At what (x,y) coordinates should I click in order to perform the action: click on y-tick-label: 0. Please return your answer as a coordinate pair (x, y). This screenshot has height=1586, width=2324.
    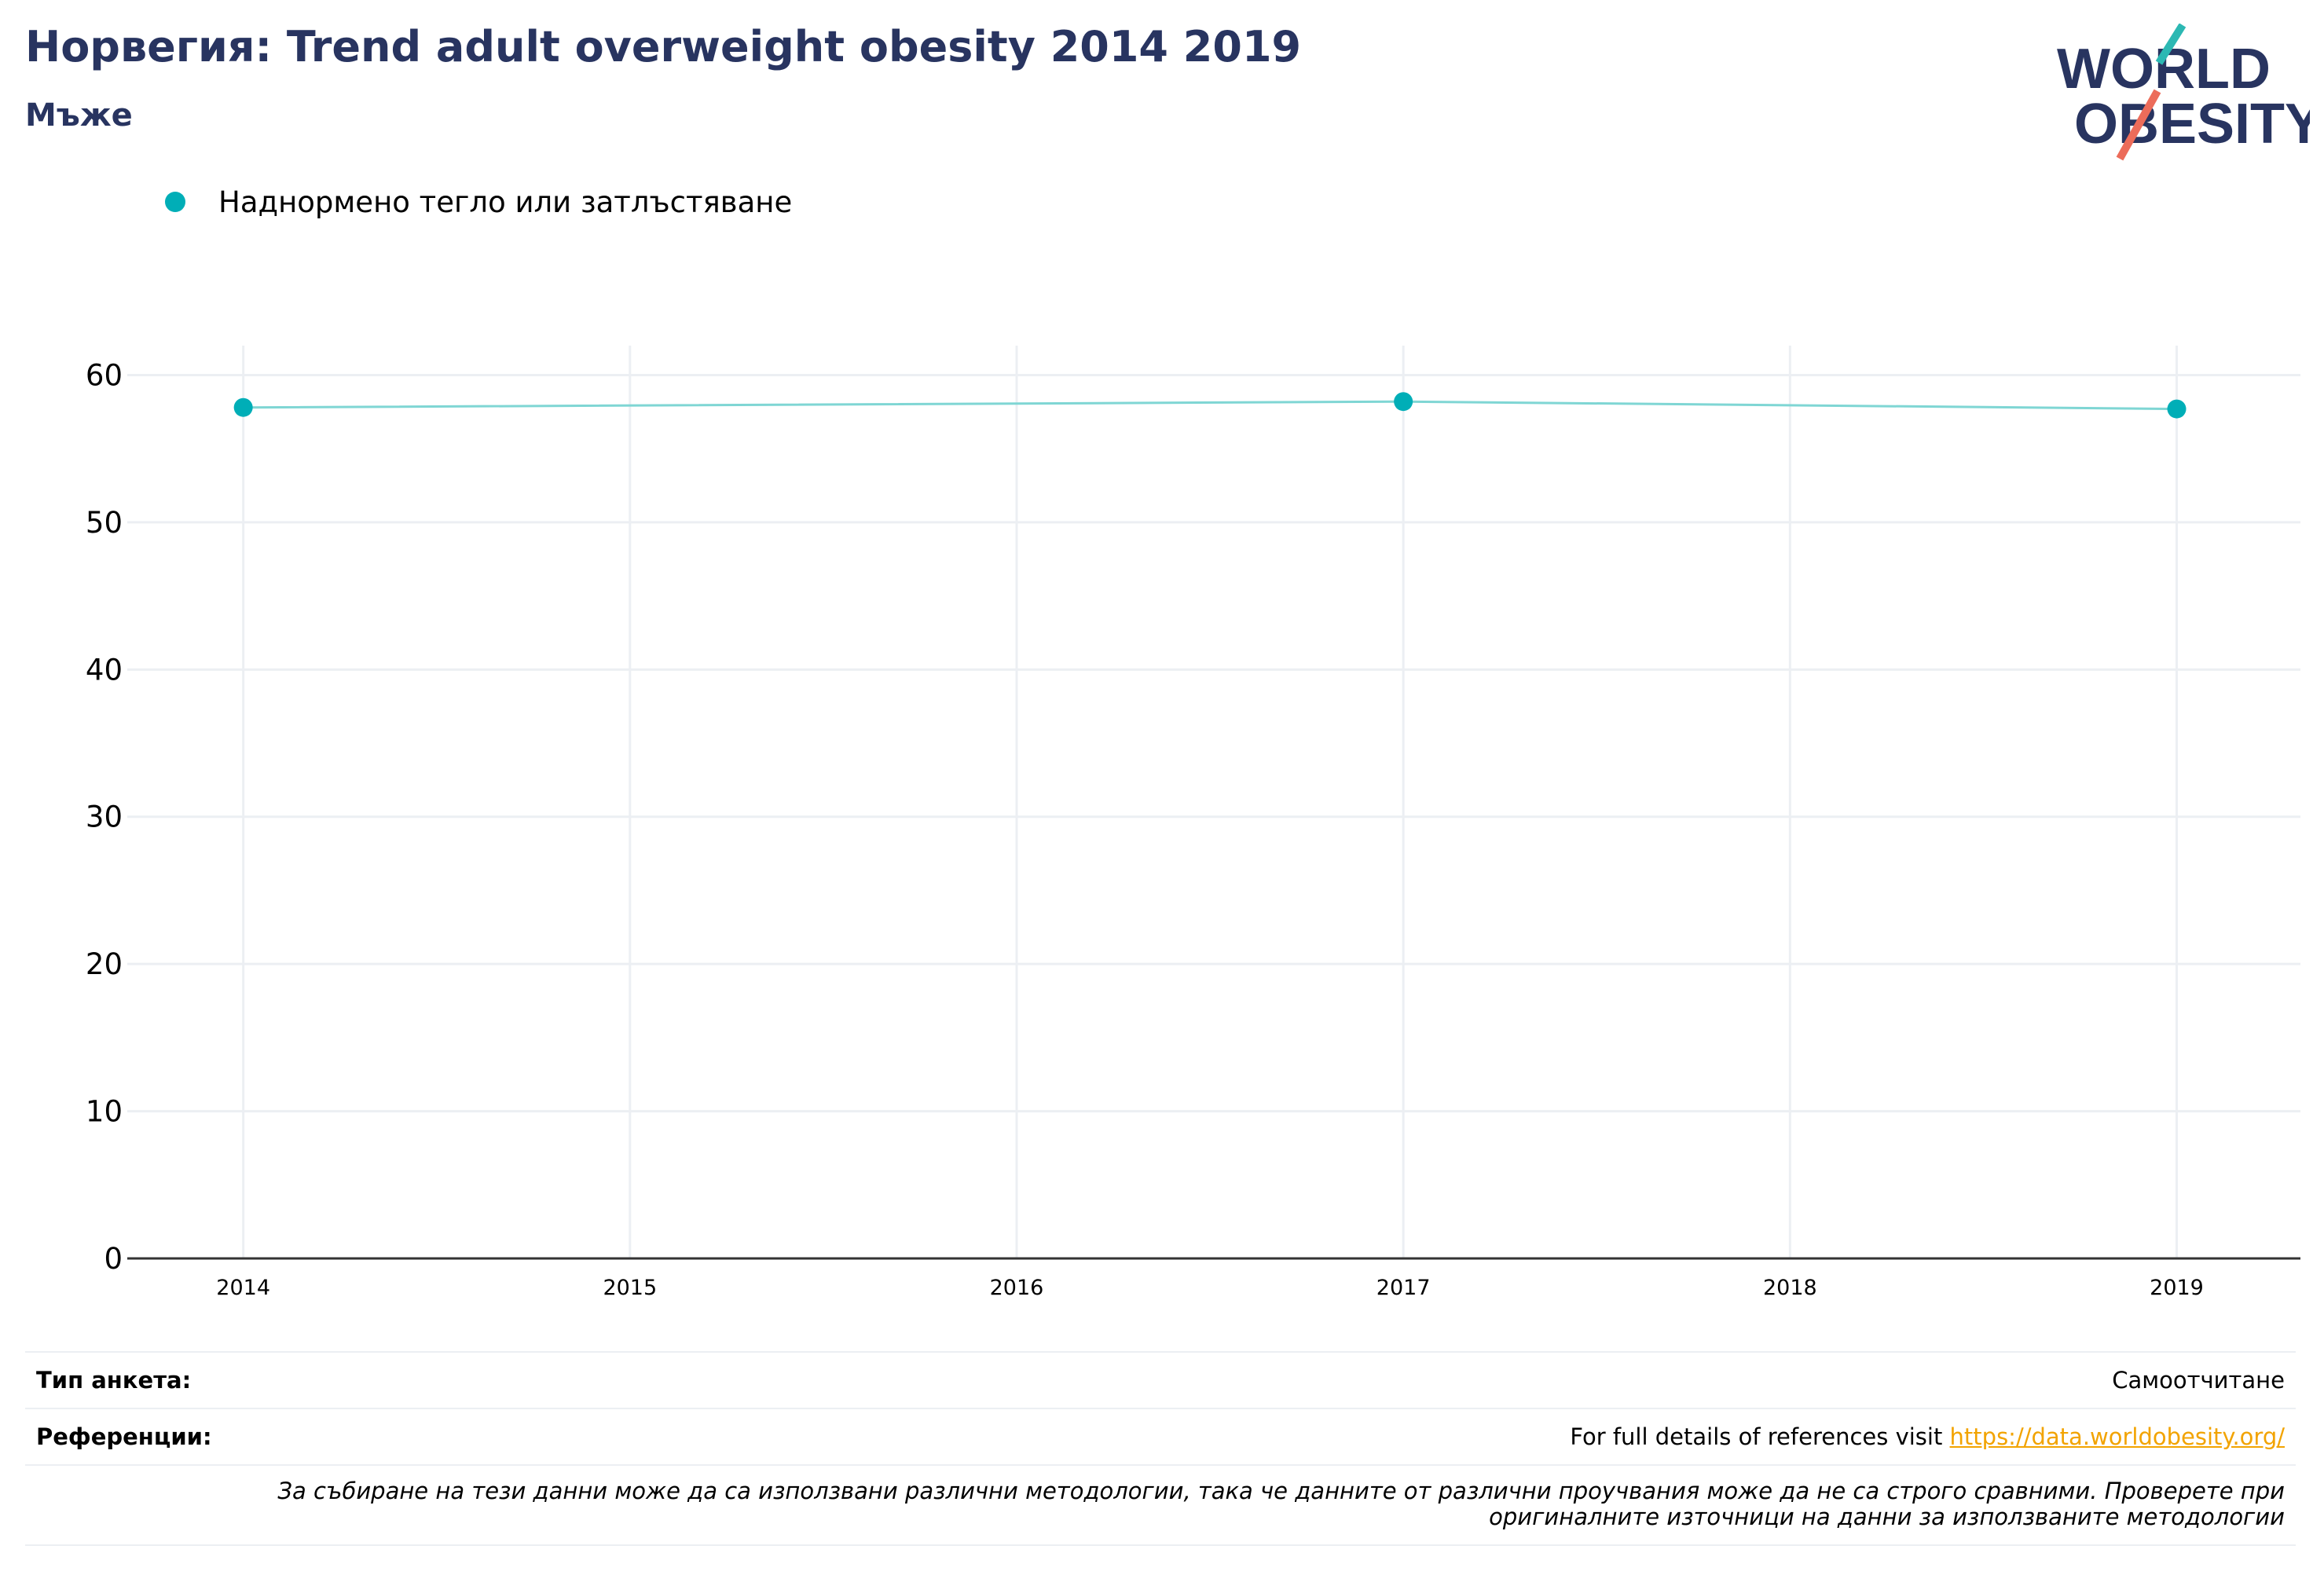
    Looking at the image, I should click on (113, 1259).